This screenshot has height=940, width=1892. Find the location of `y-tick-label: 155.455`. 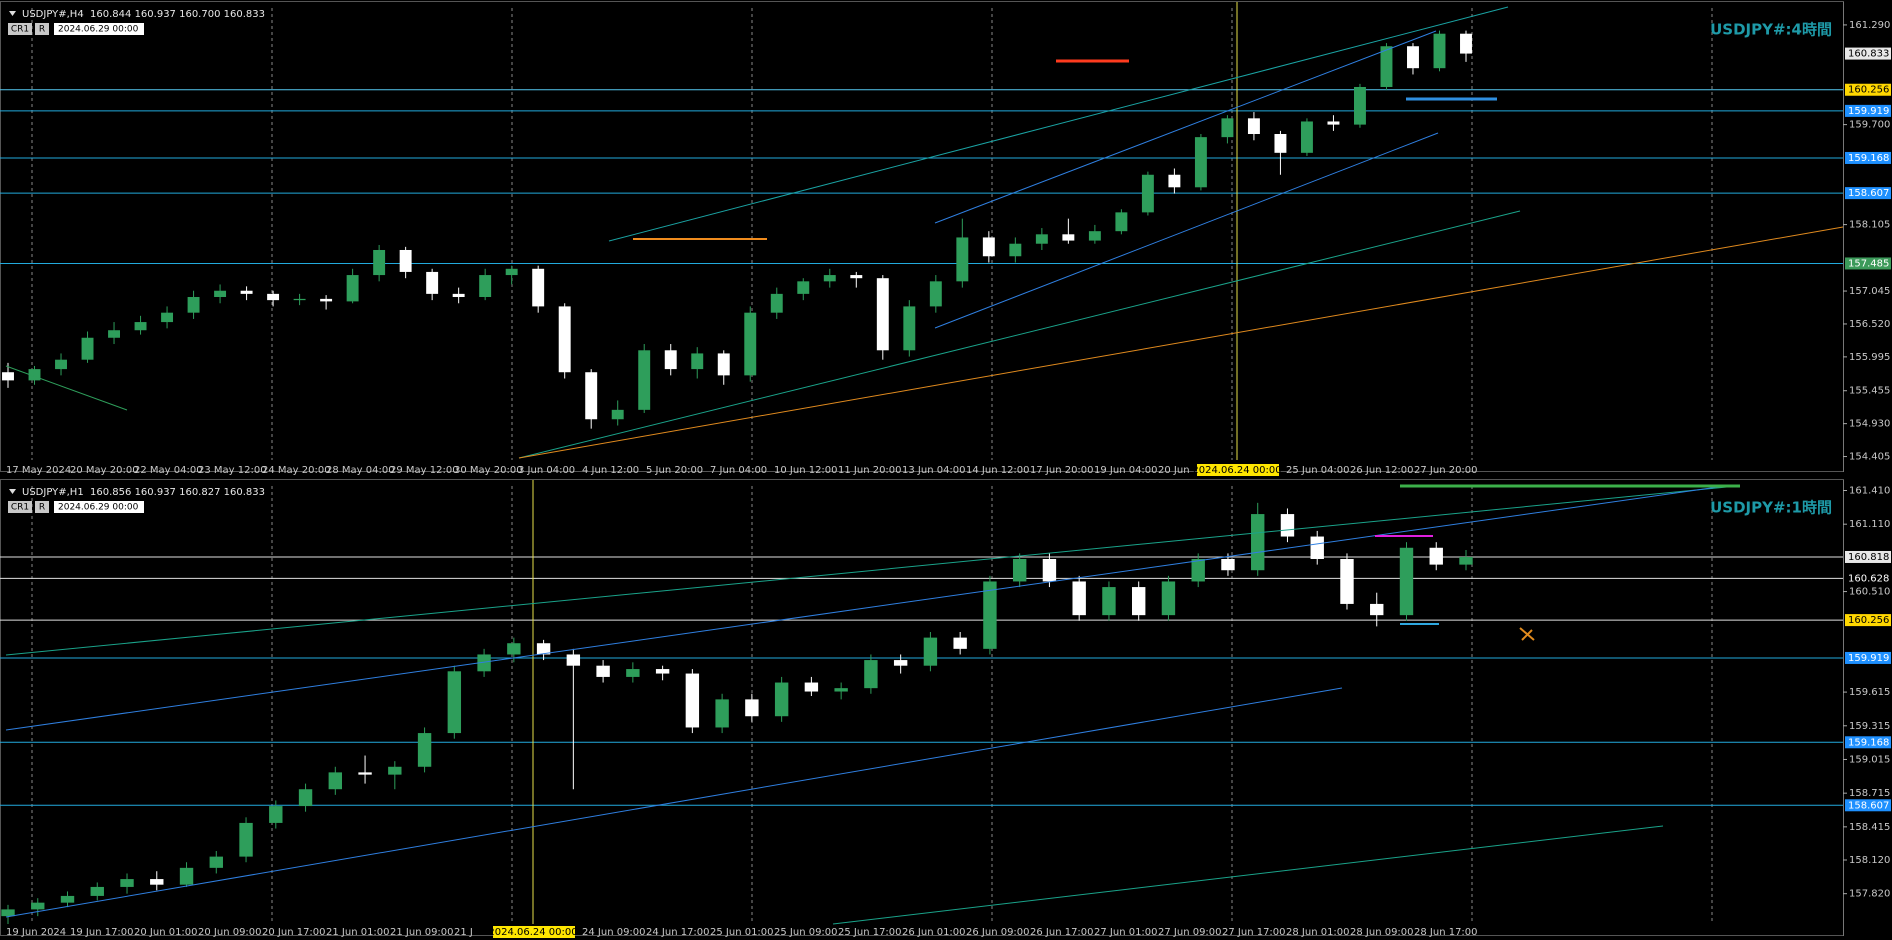

y-tick-label: 155.455 is located at coordinates (1869, 391).